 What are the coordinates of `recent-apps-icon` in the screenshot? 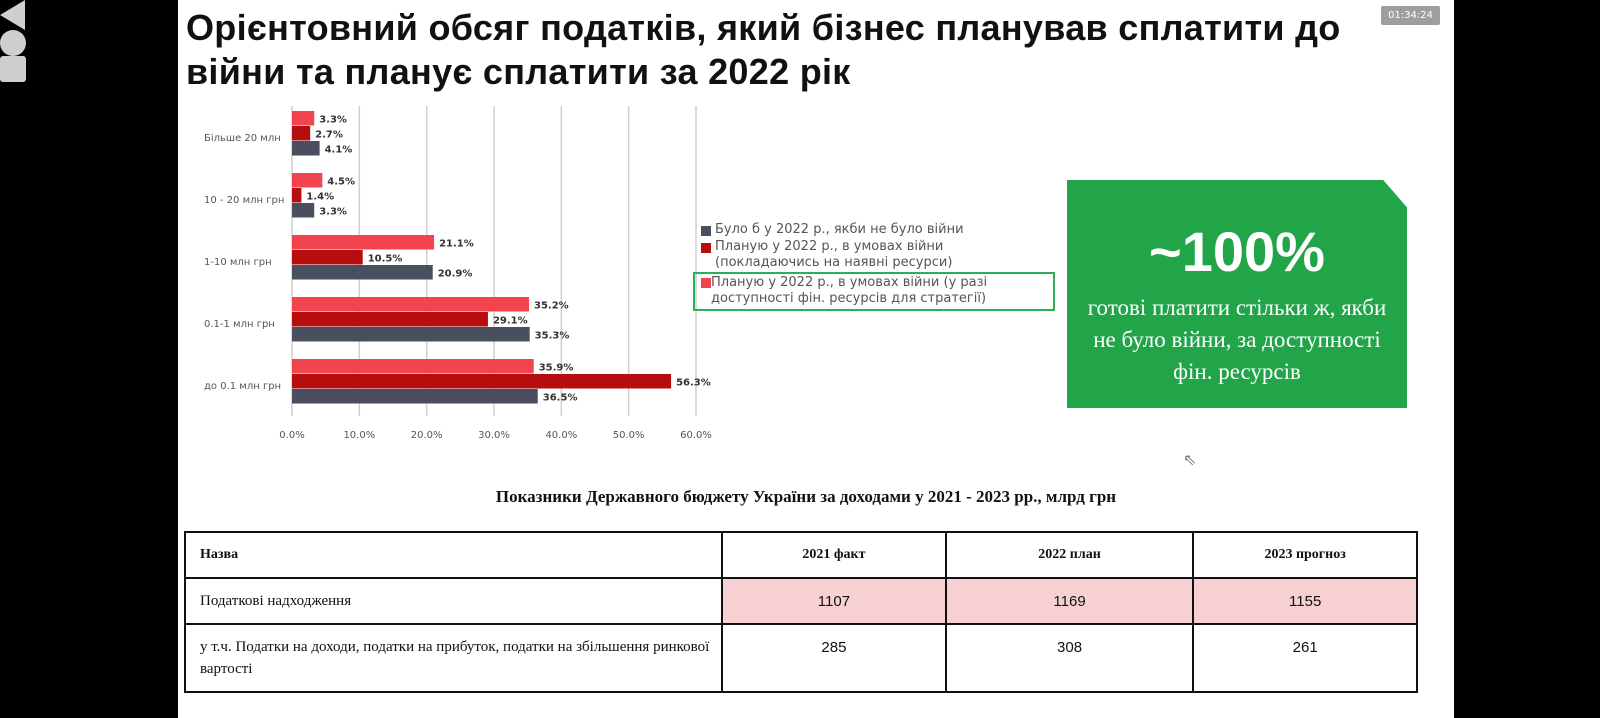 It's located at (13, 69).